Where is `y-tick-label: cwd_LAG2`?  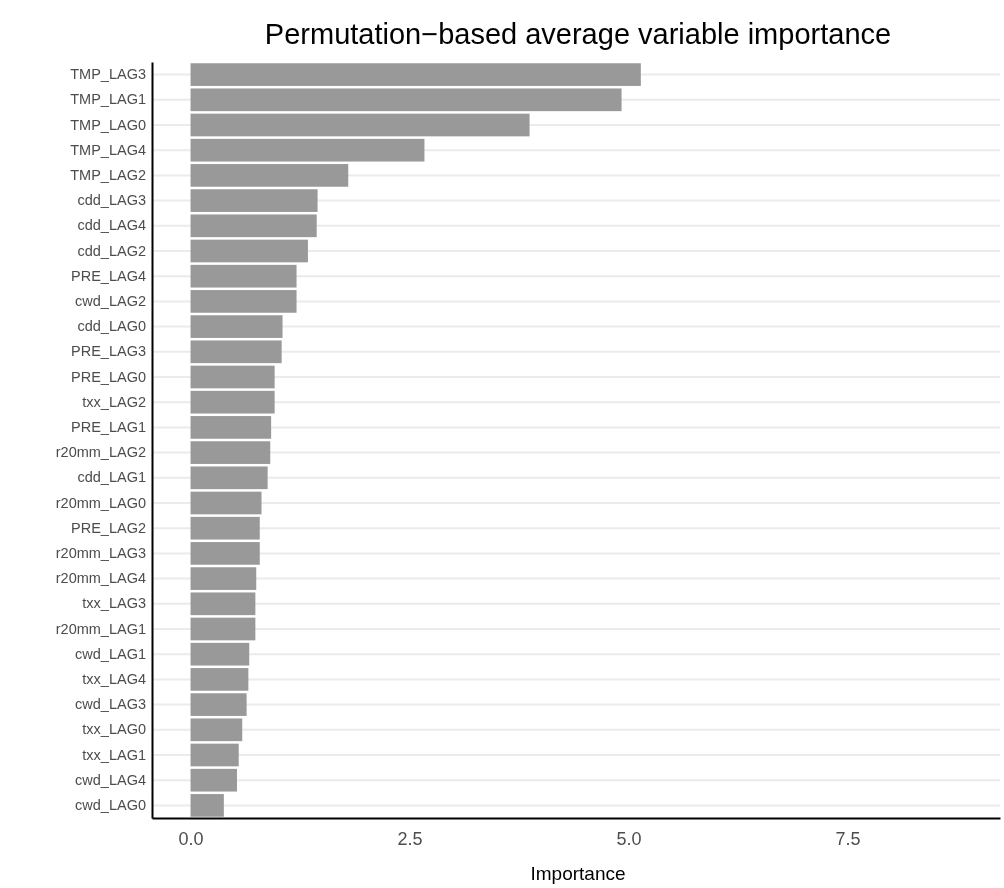 y-tick-label: cwd_LAG2 is located at coordinates (110, 301).